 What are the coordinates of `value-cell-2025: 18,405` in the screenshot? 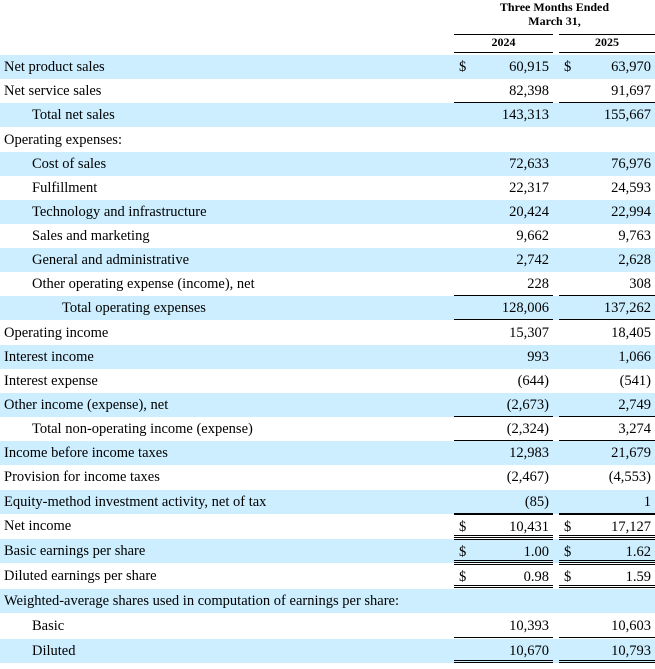 It's located at (607, 333).